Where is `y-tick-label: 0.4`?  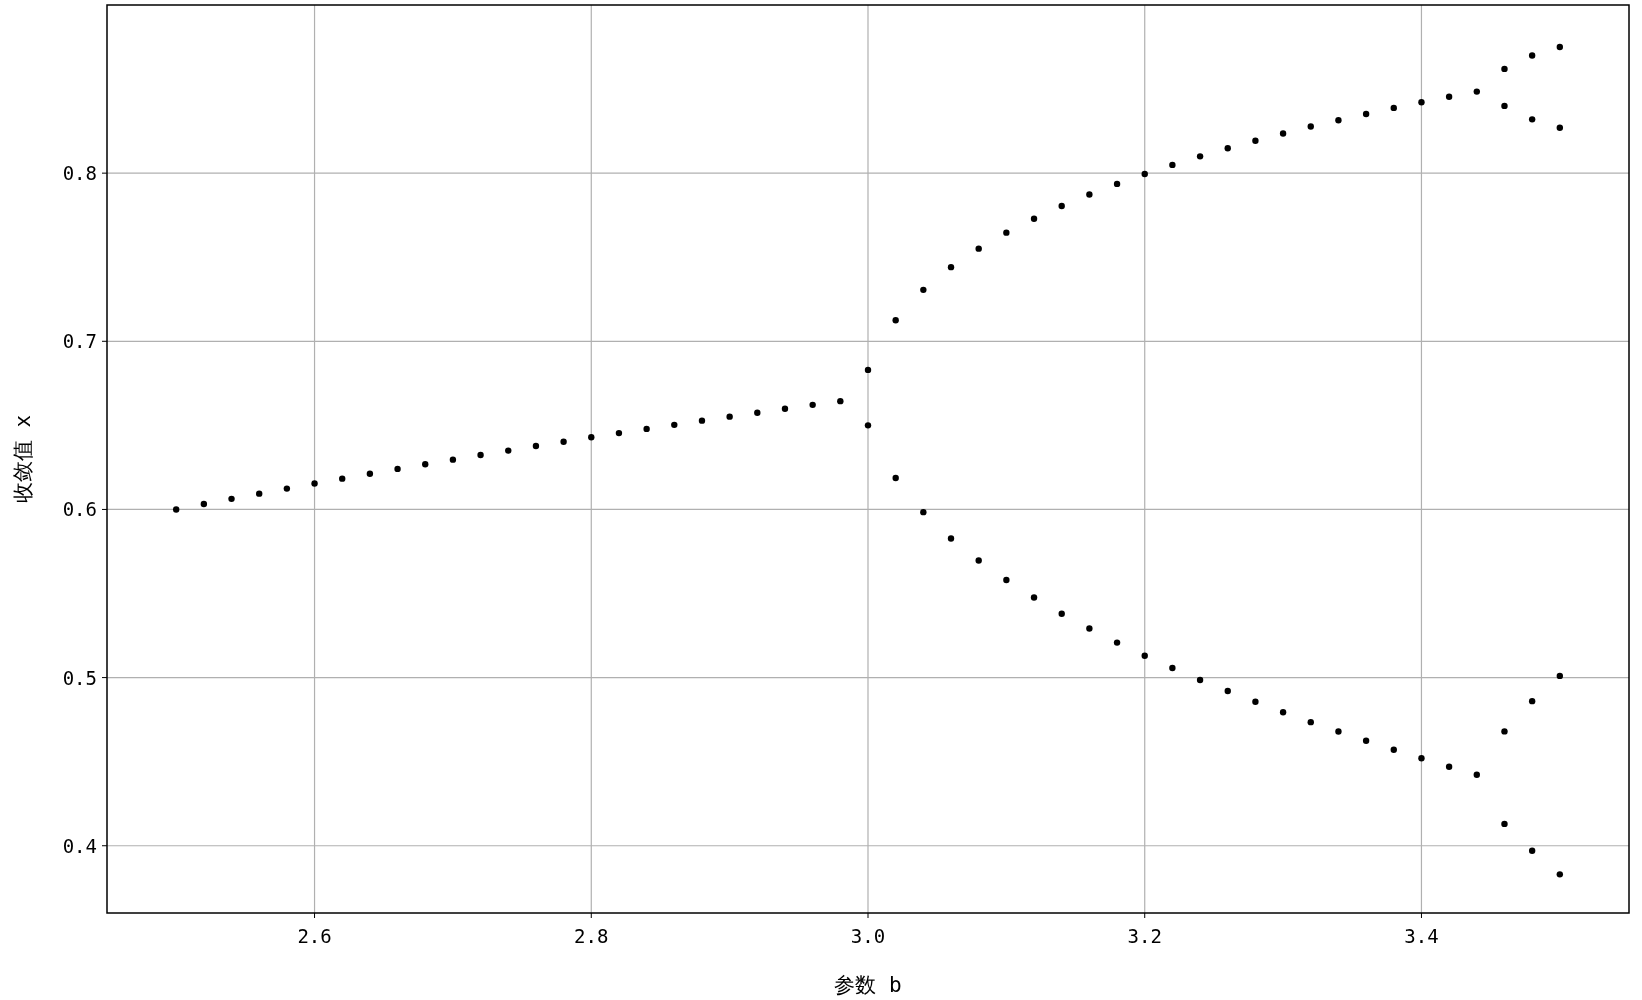 y-tick-label: 0.4 is located at coordinates (79, 845).